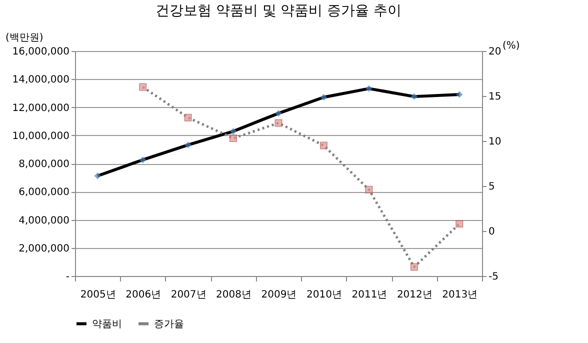 Image resolution: width=588 pixels, height=343 pixels. What do you see at coordinates (234, 295) in the screenshot?
I see `x-tick-label: 2008년` at bounding box center [234, 295].